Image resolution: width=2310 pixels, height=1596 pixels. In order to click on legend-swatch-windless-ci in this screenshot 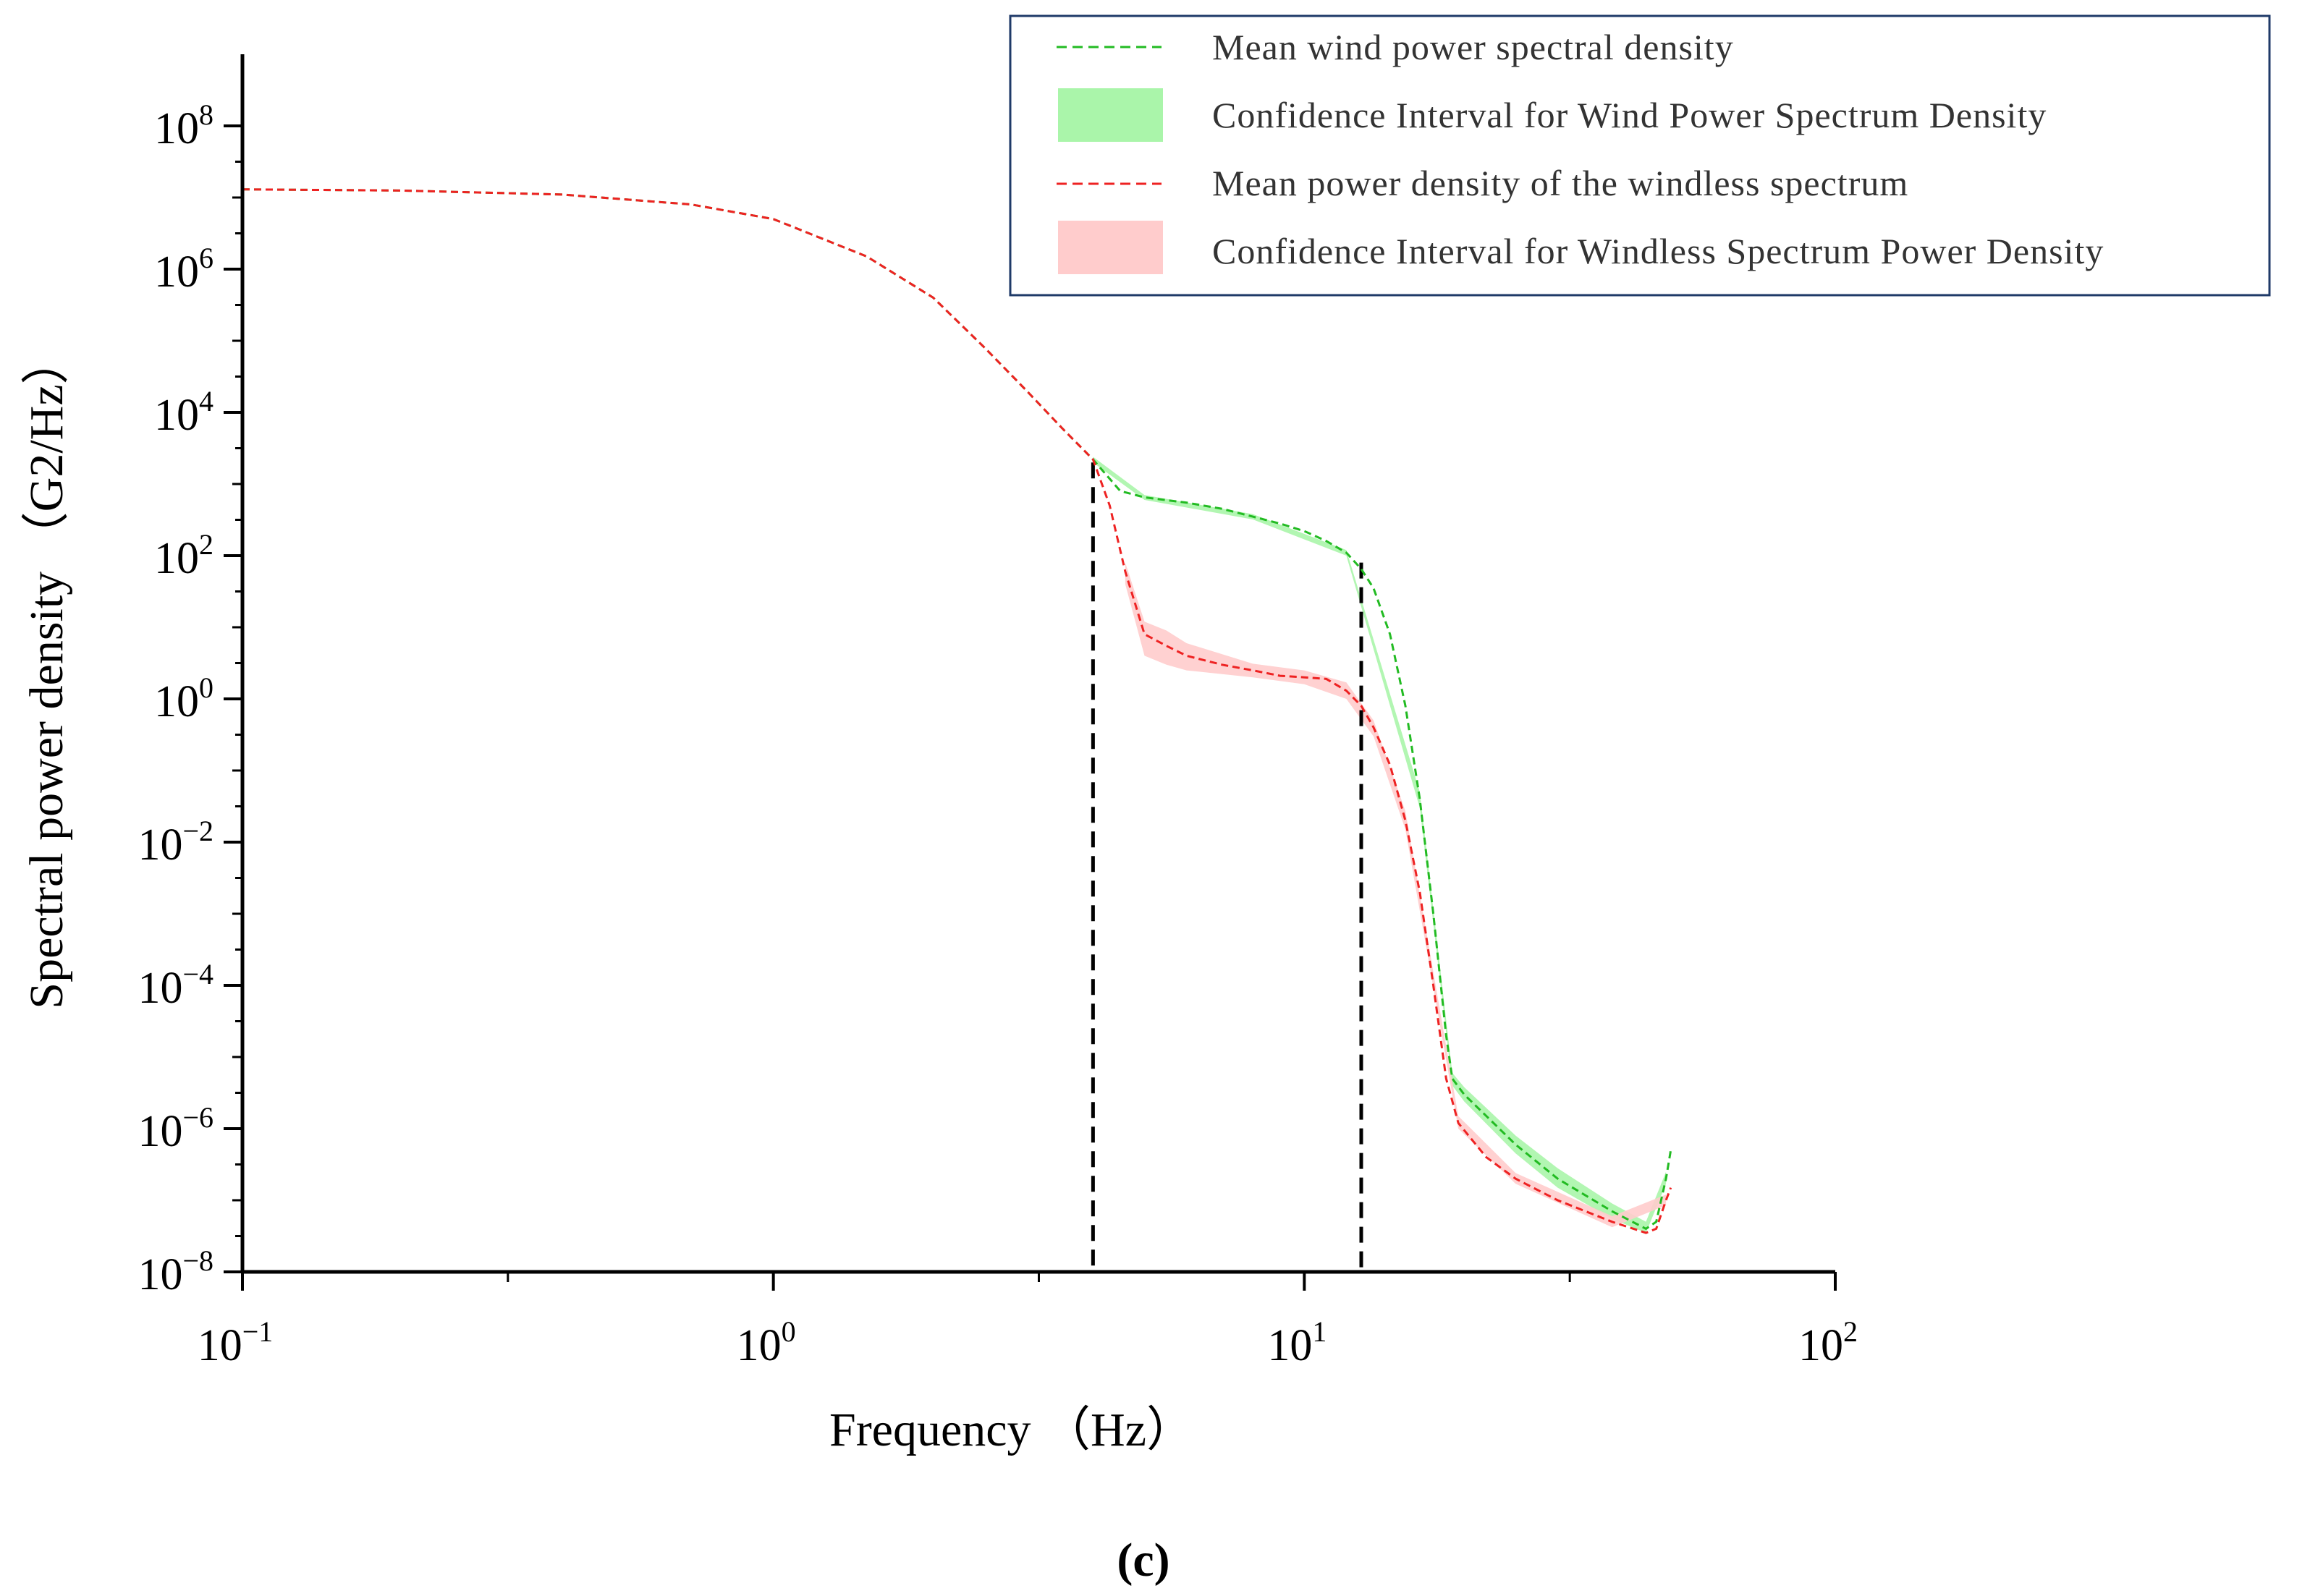, I will do `click(1110, 247)`.